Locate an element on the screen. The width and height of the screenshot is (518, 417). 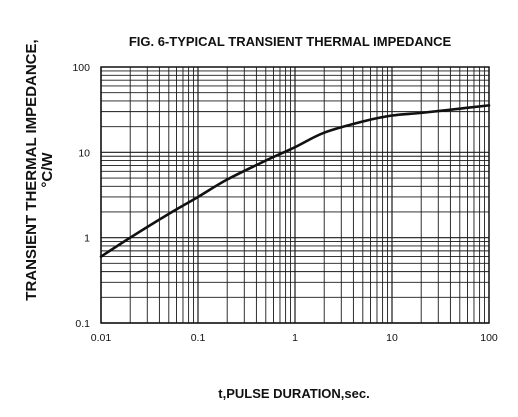
y-axis-label-line-1: TRANSIENT THERMAL IMPEDANCE, is located at coordinates (31, 169).